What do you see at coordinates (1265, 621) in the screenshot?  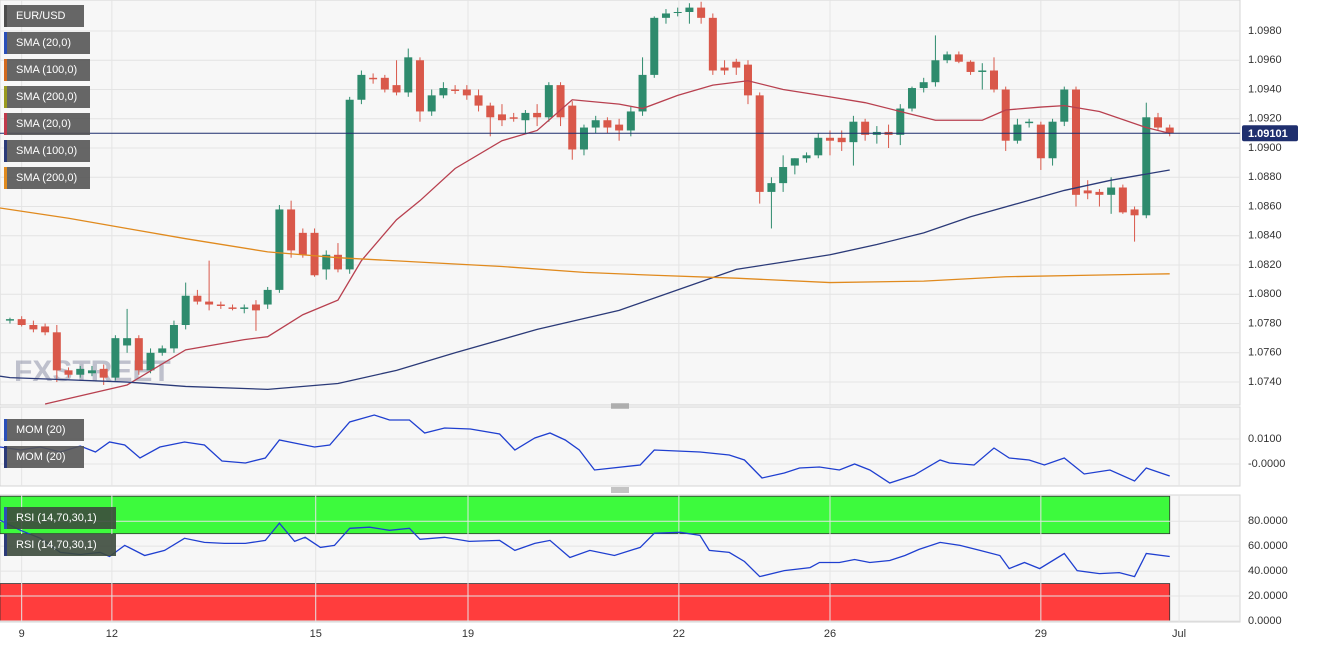 I see `y-tick-label: 0.0000` at bounding box center [1265, 621].